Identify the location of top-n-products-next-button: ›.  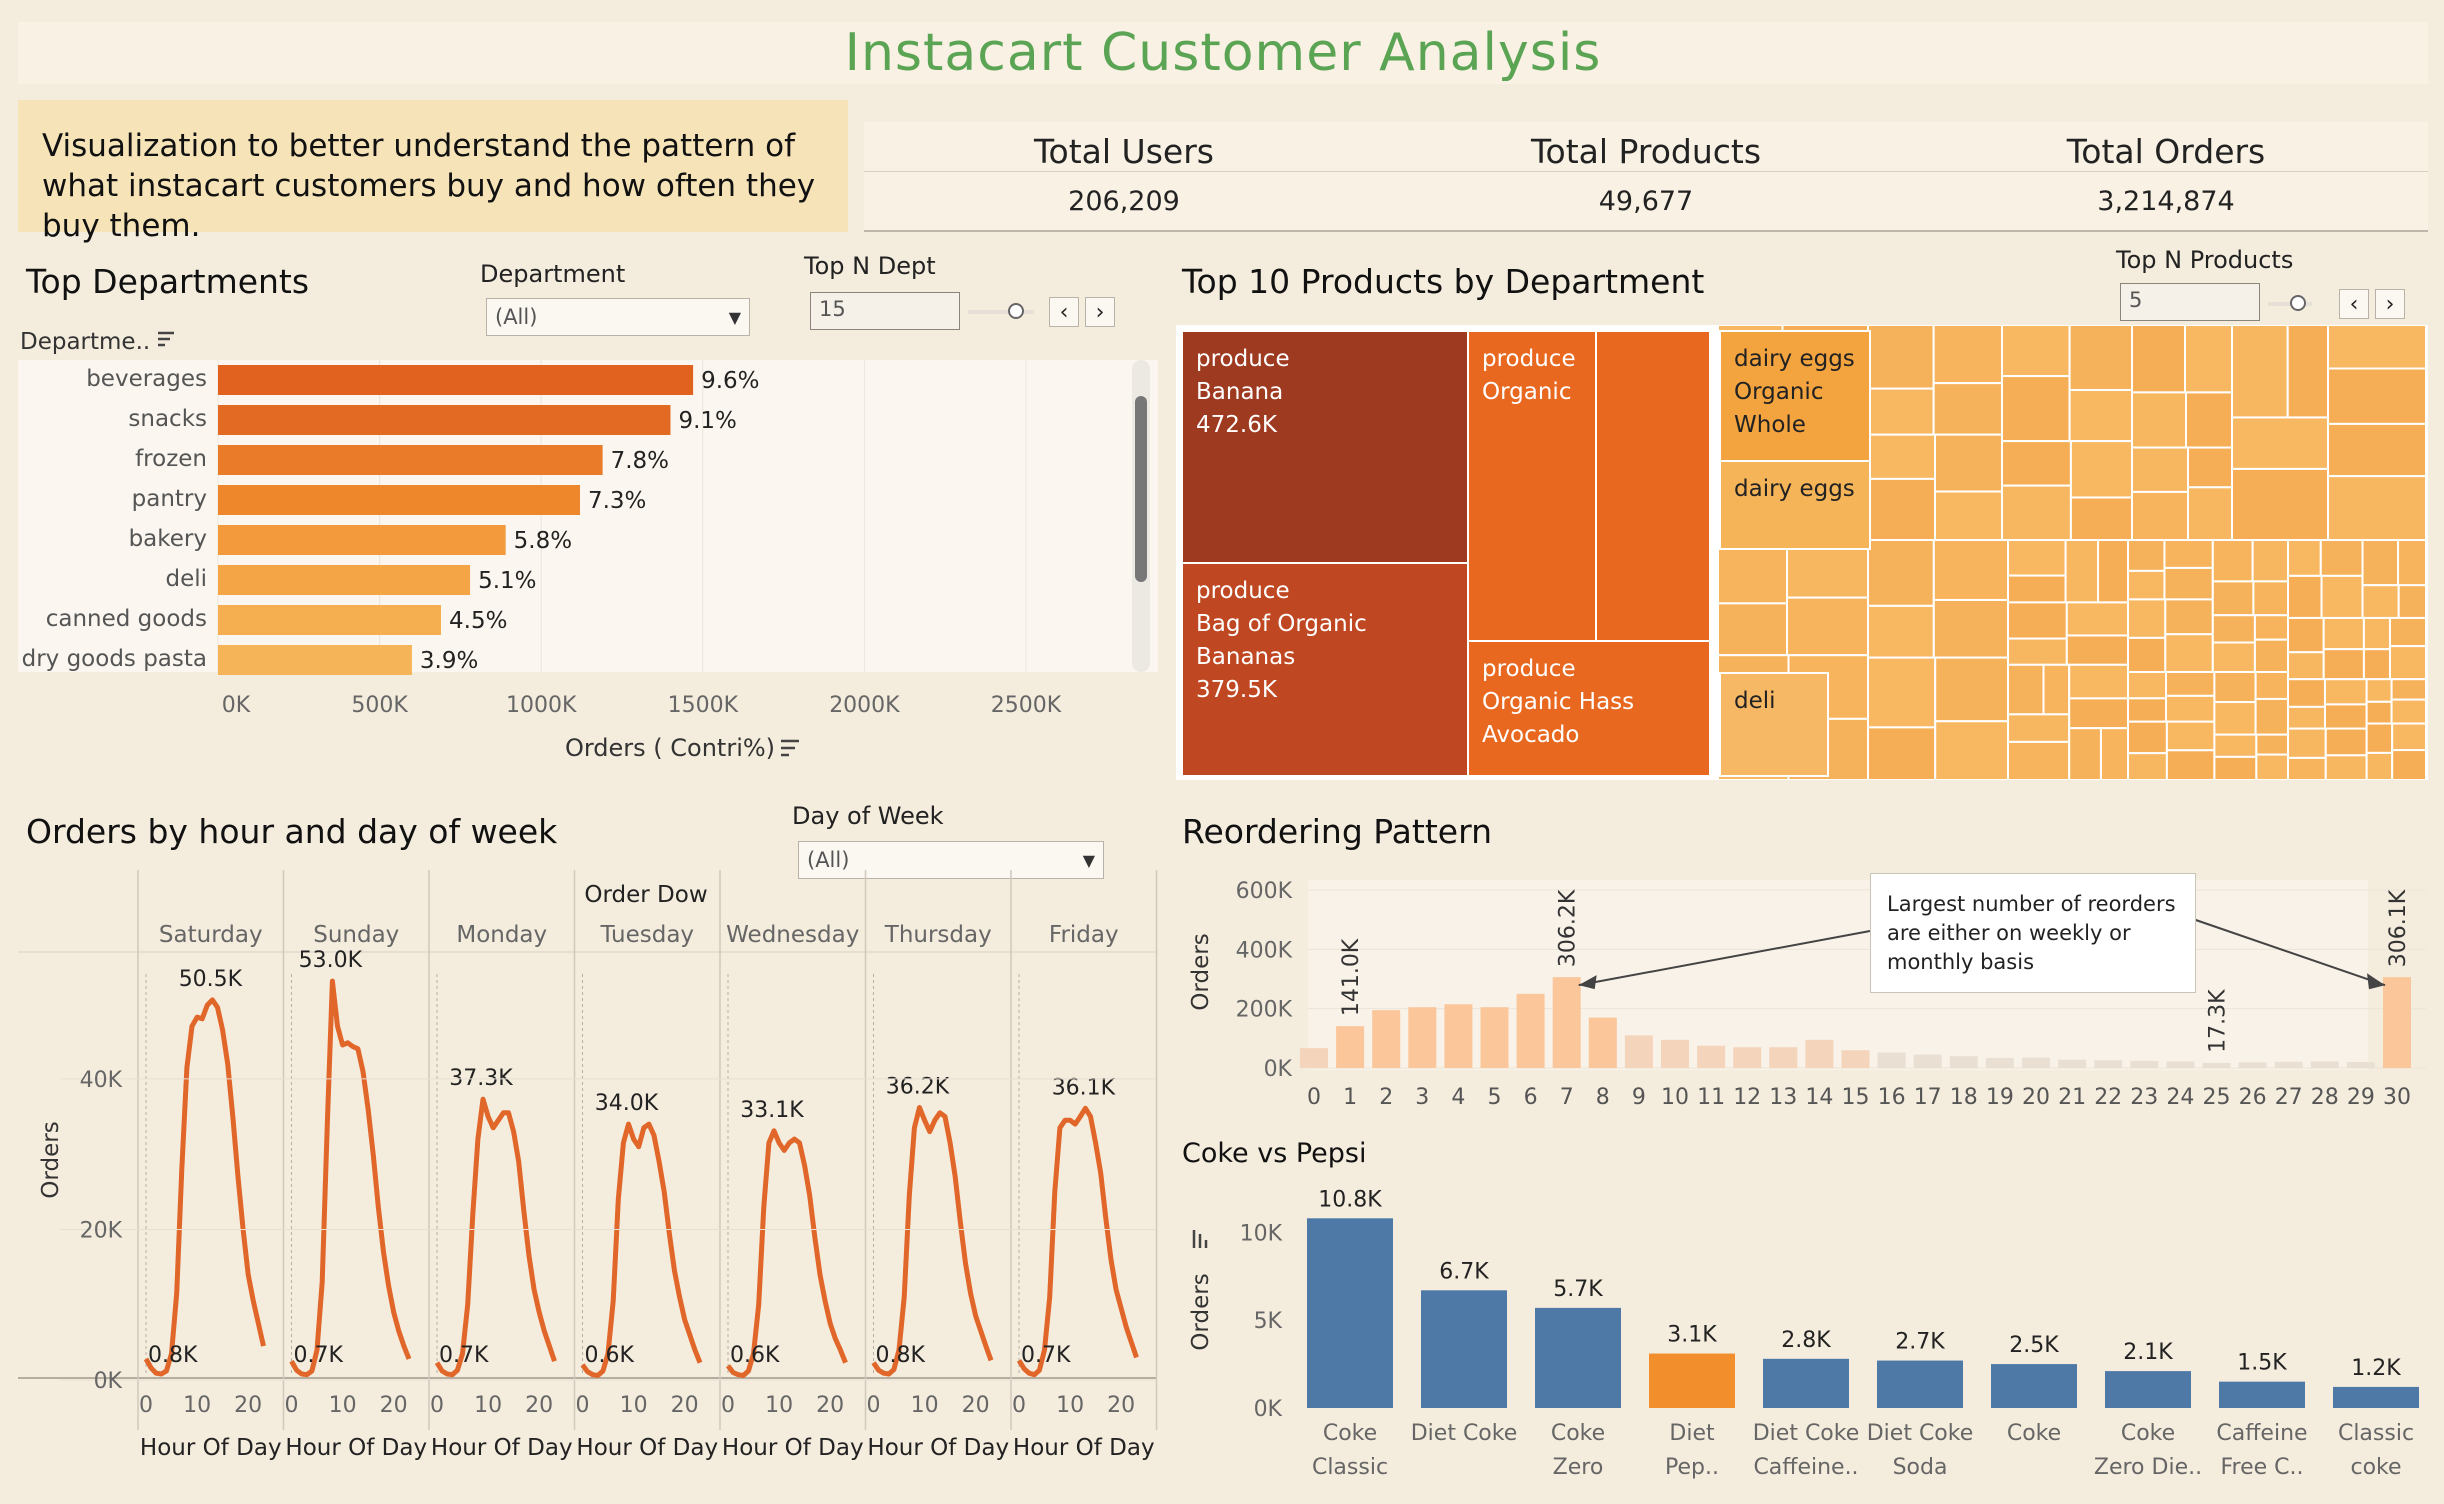
(2390, 304).